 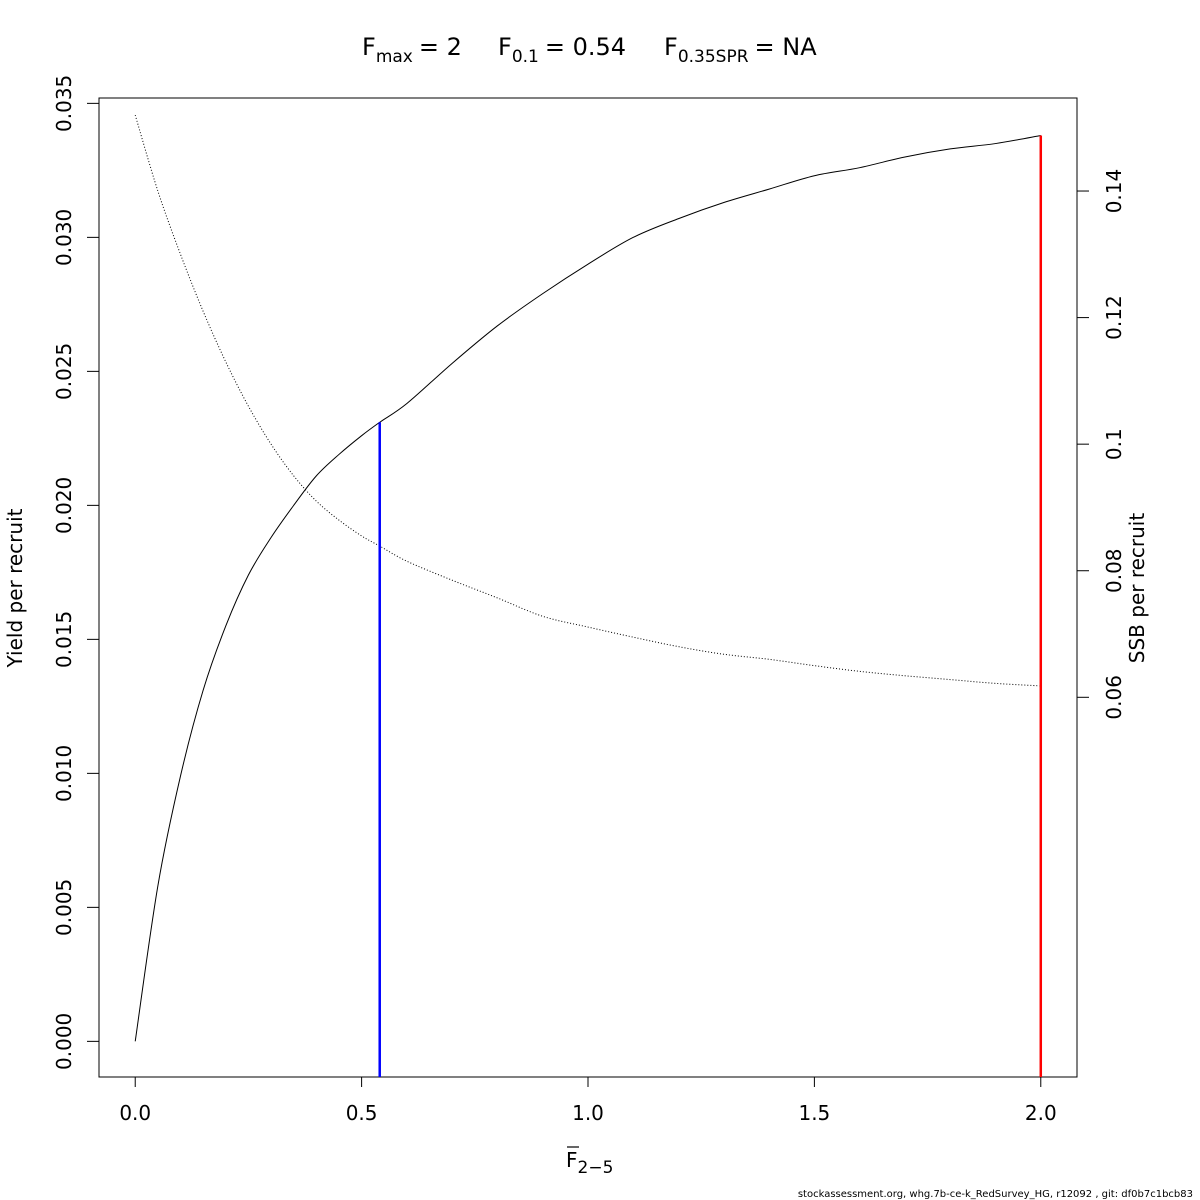 What do you see at coordinates (64, 371) in the screenshot?
I see `y-left-tick-label: 0.025` at bounding box center [64, 371].